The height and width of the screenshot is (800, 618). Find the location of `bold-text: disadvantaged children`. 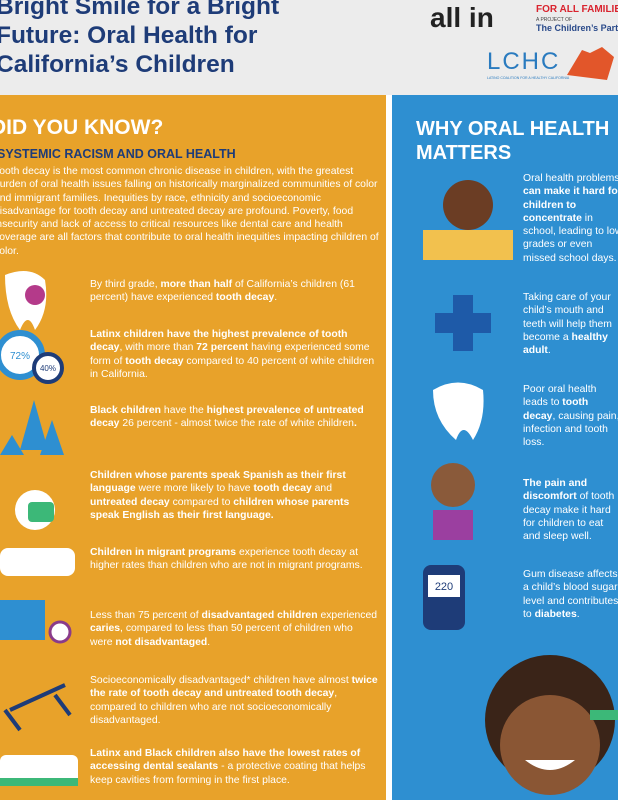

bold-text: disadvantaged children is located at coordinates (259, 615).